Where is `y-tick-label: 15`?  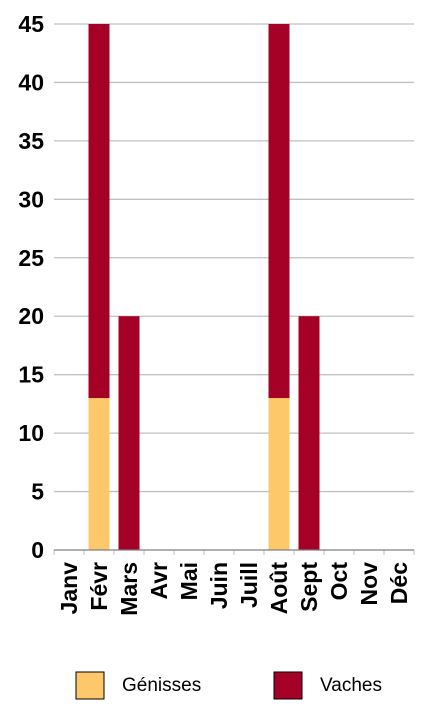 y-tick-label: 15 is located at coordinates (31, 375).